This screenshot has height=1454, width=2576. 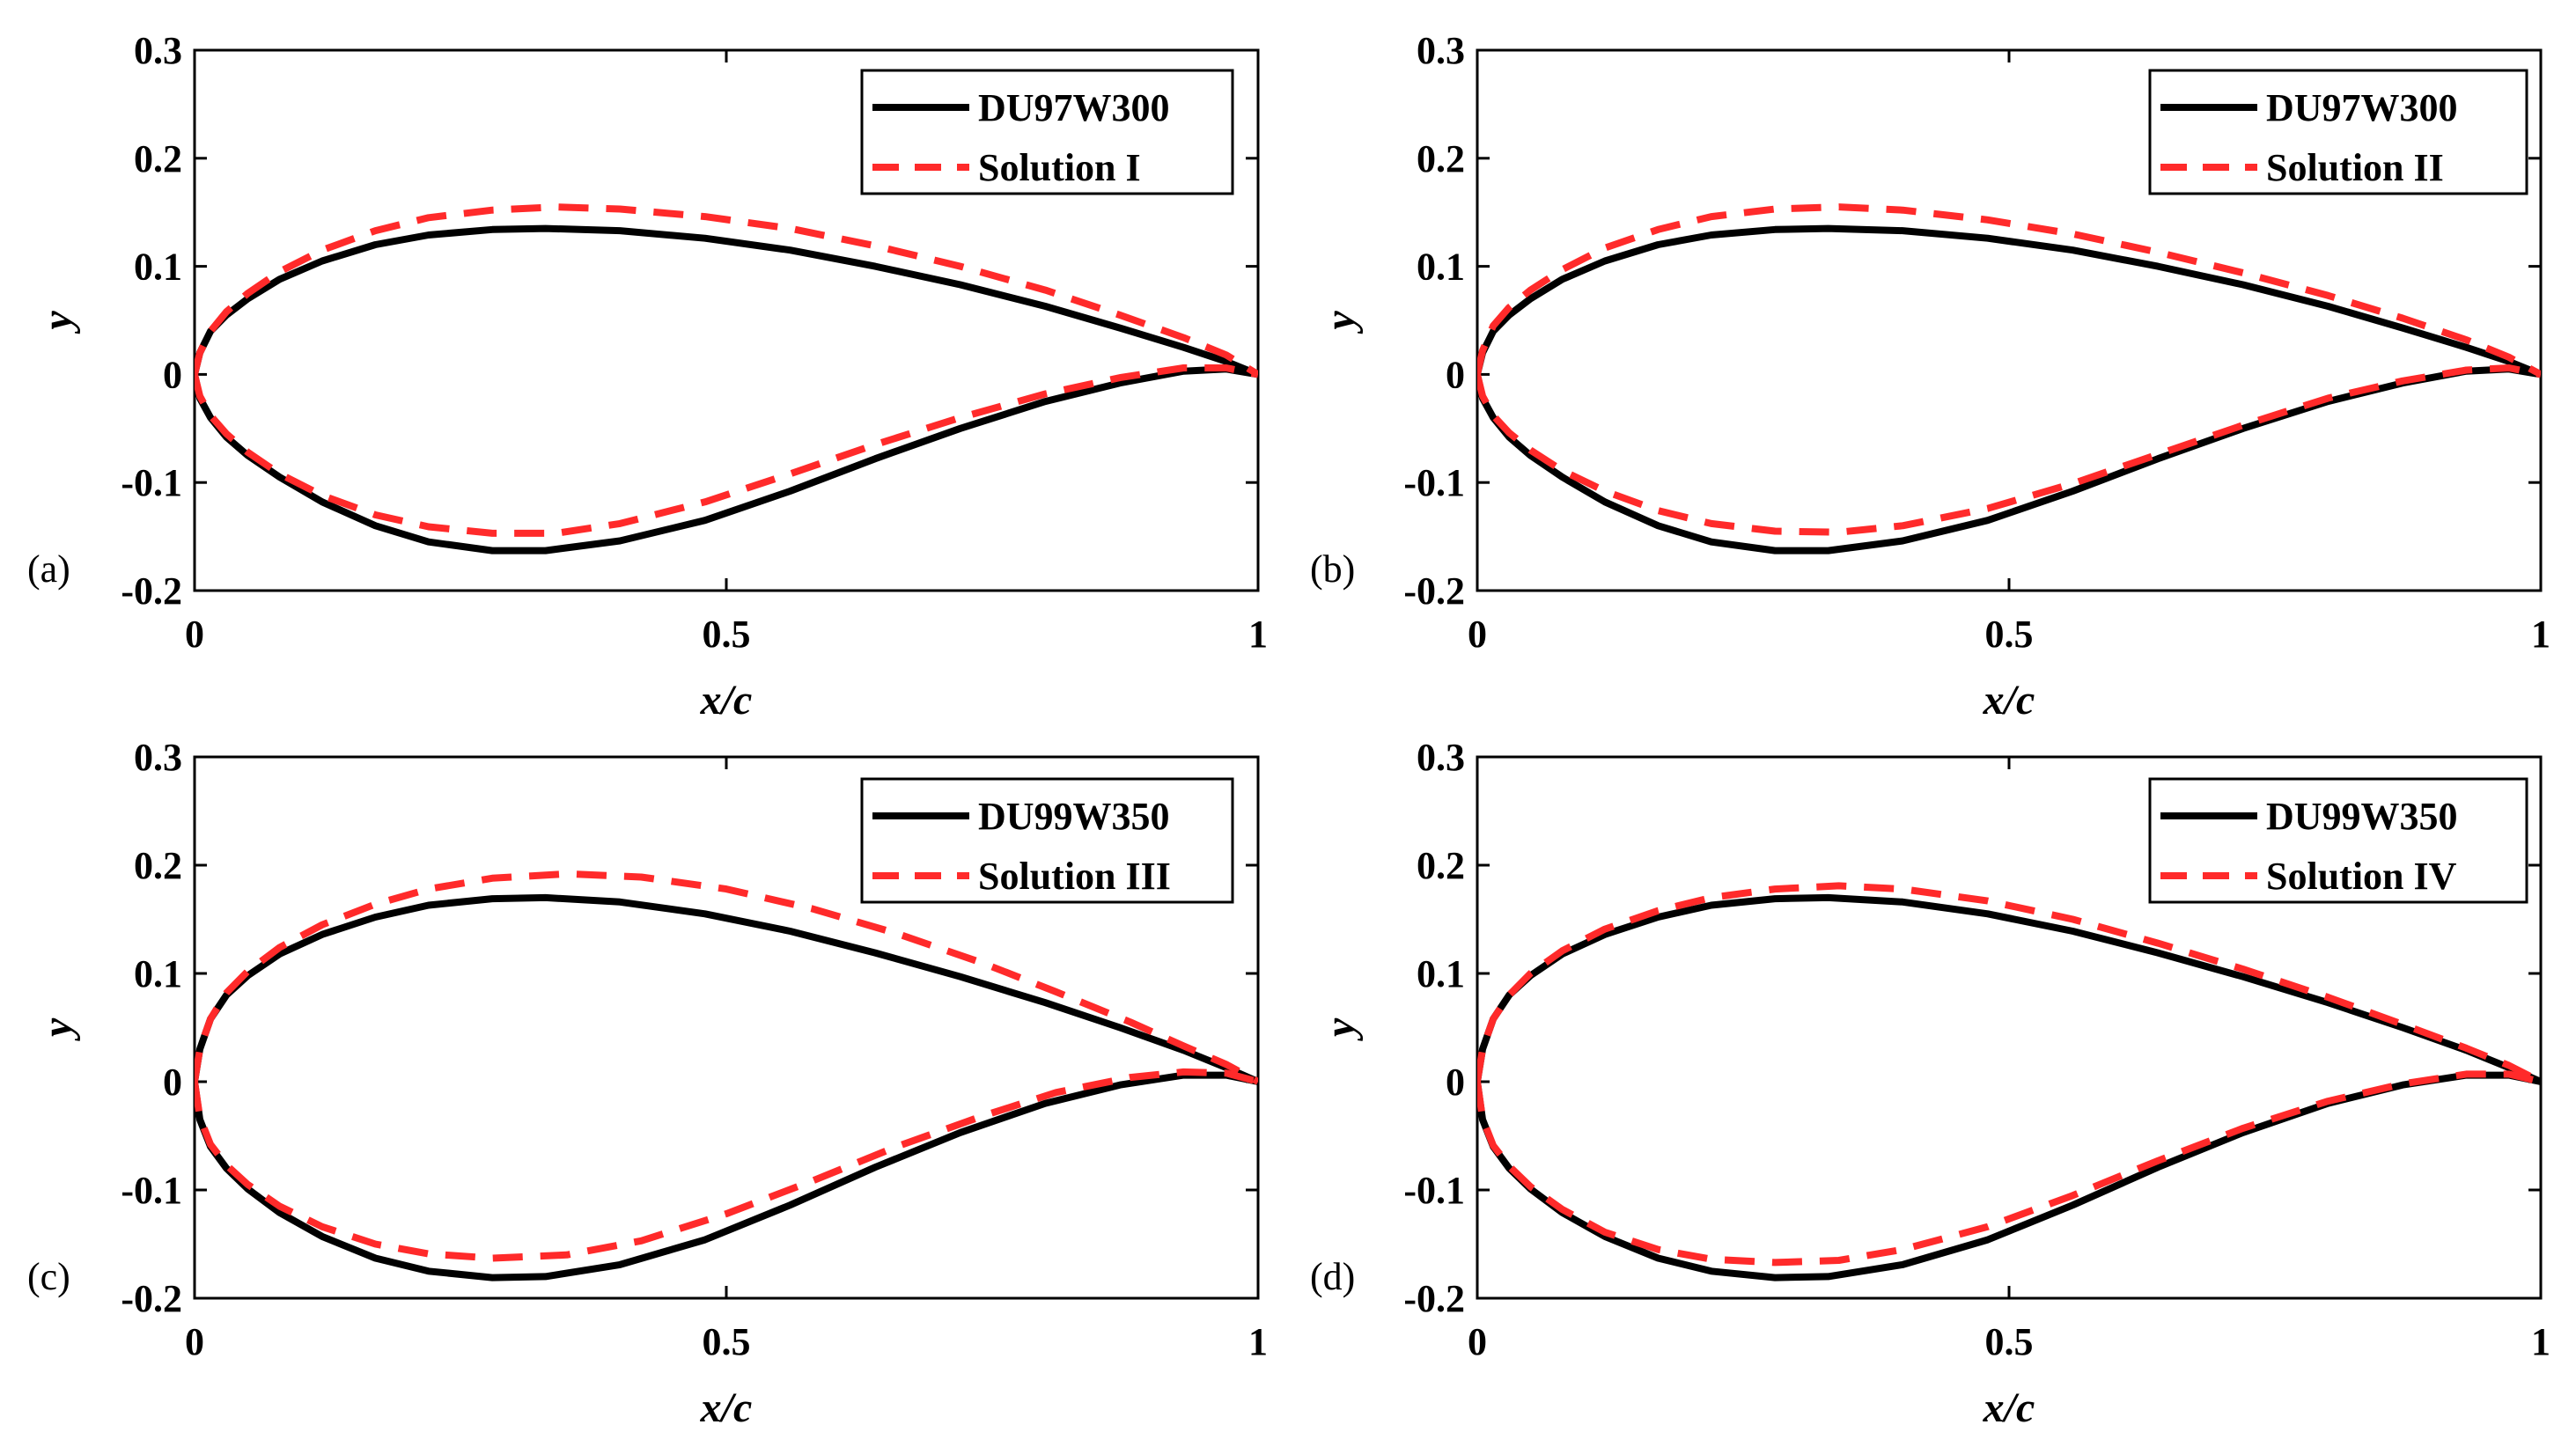 I want to click on series-line-lower-solution-iv, so click(x=2009, y=1168).